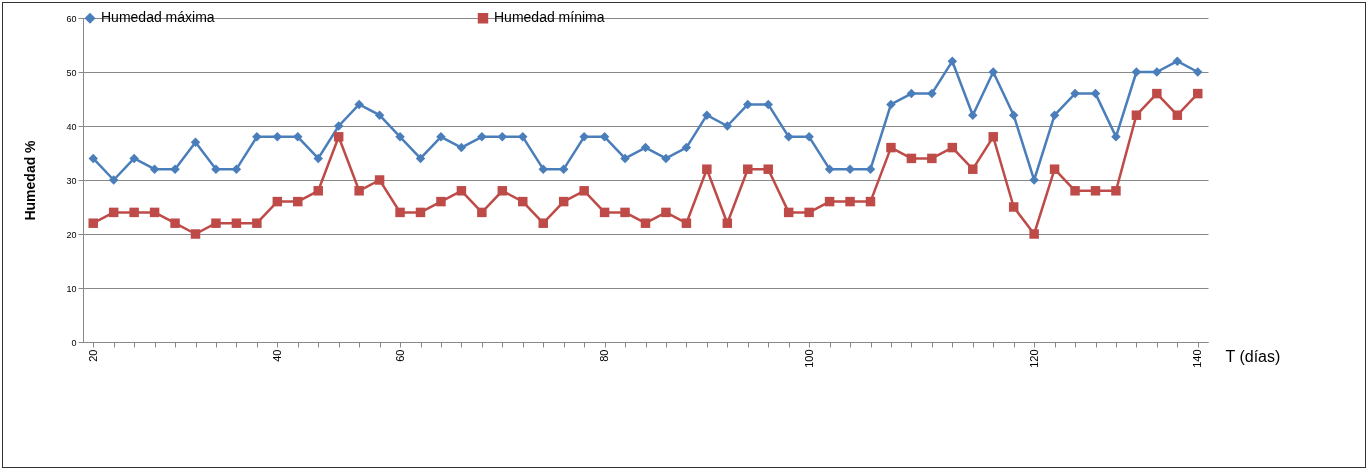 The height and width of the screenshot is (472, 1370). I want to click on x-tick-label: 140, so click(1197, 358).